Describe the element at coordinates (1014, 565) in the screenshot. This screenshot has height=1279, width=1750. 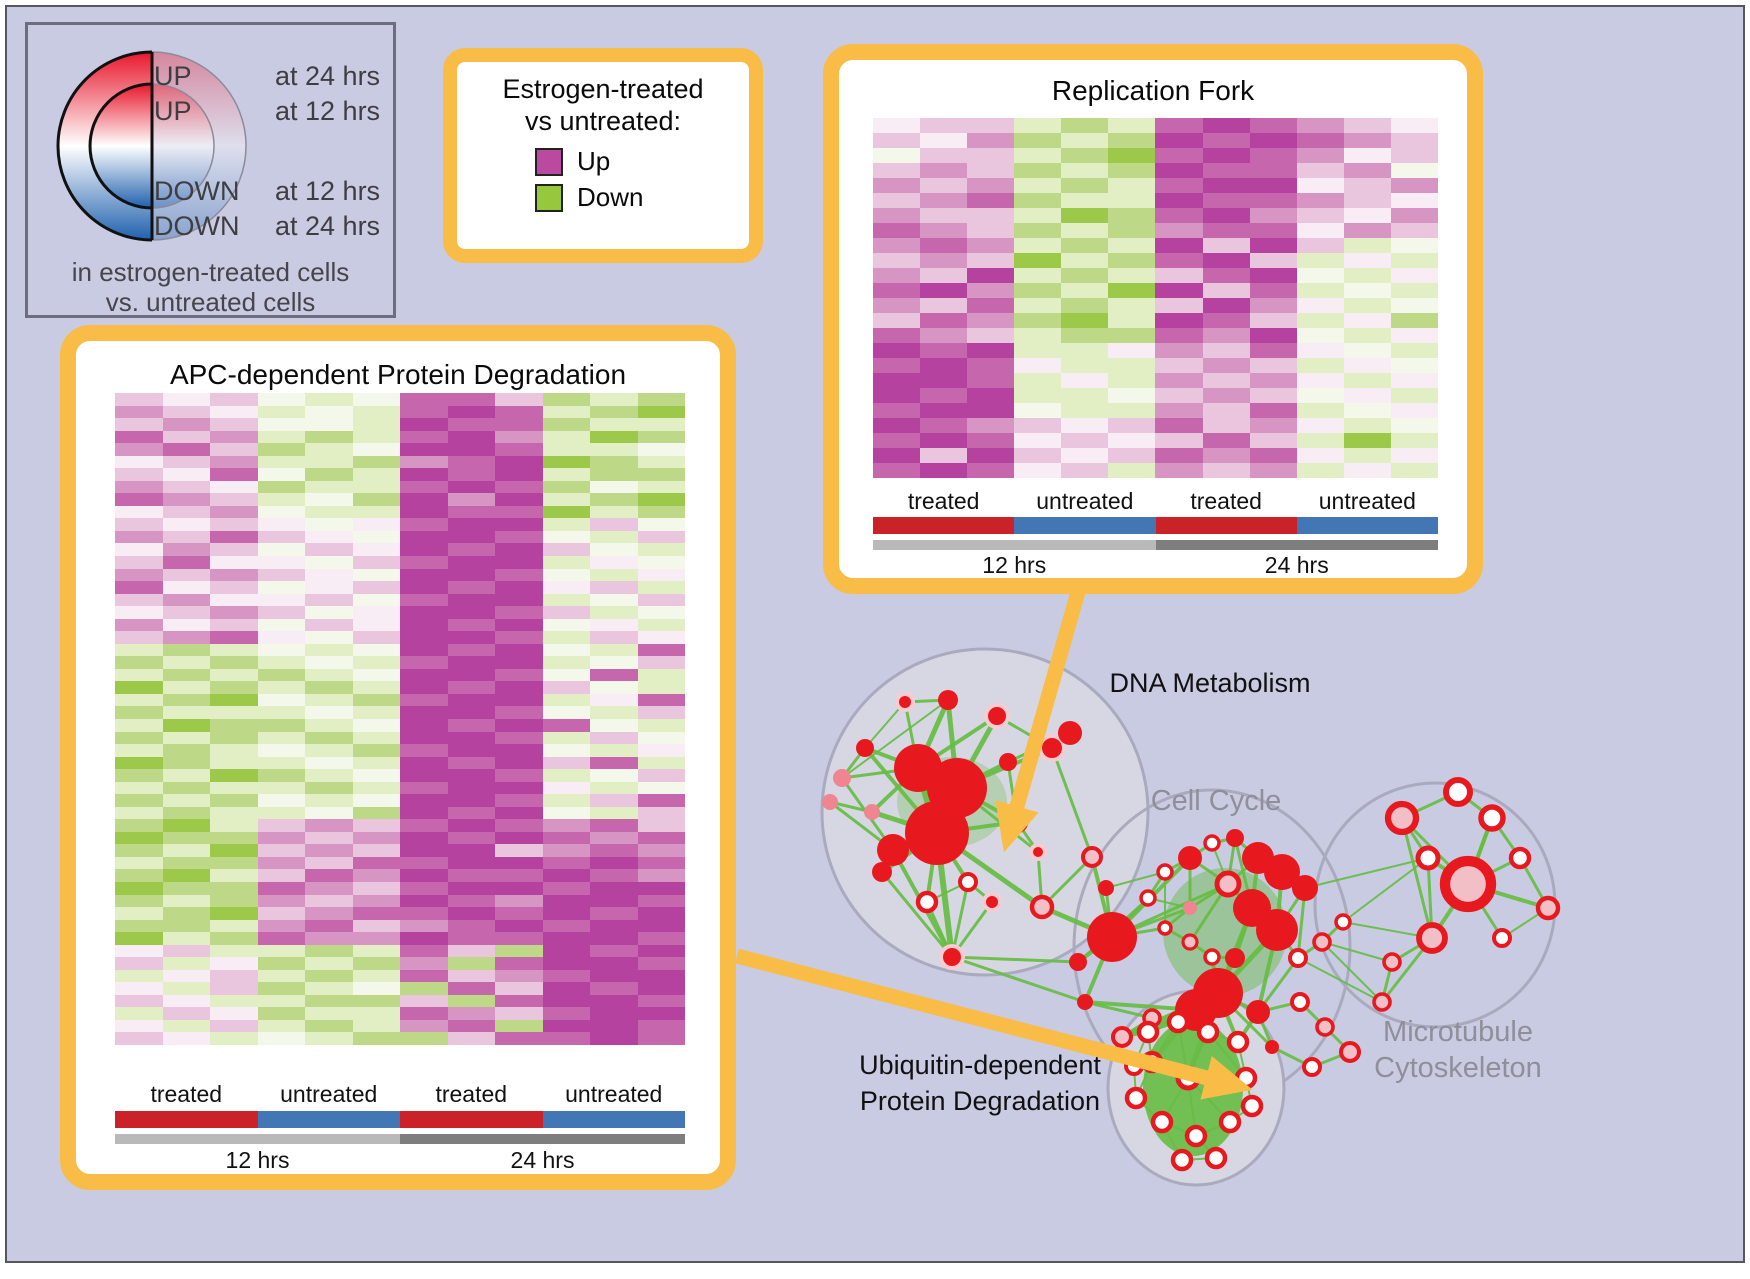
I see `time-label: 12 hrs` at that location.